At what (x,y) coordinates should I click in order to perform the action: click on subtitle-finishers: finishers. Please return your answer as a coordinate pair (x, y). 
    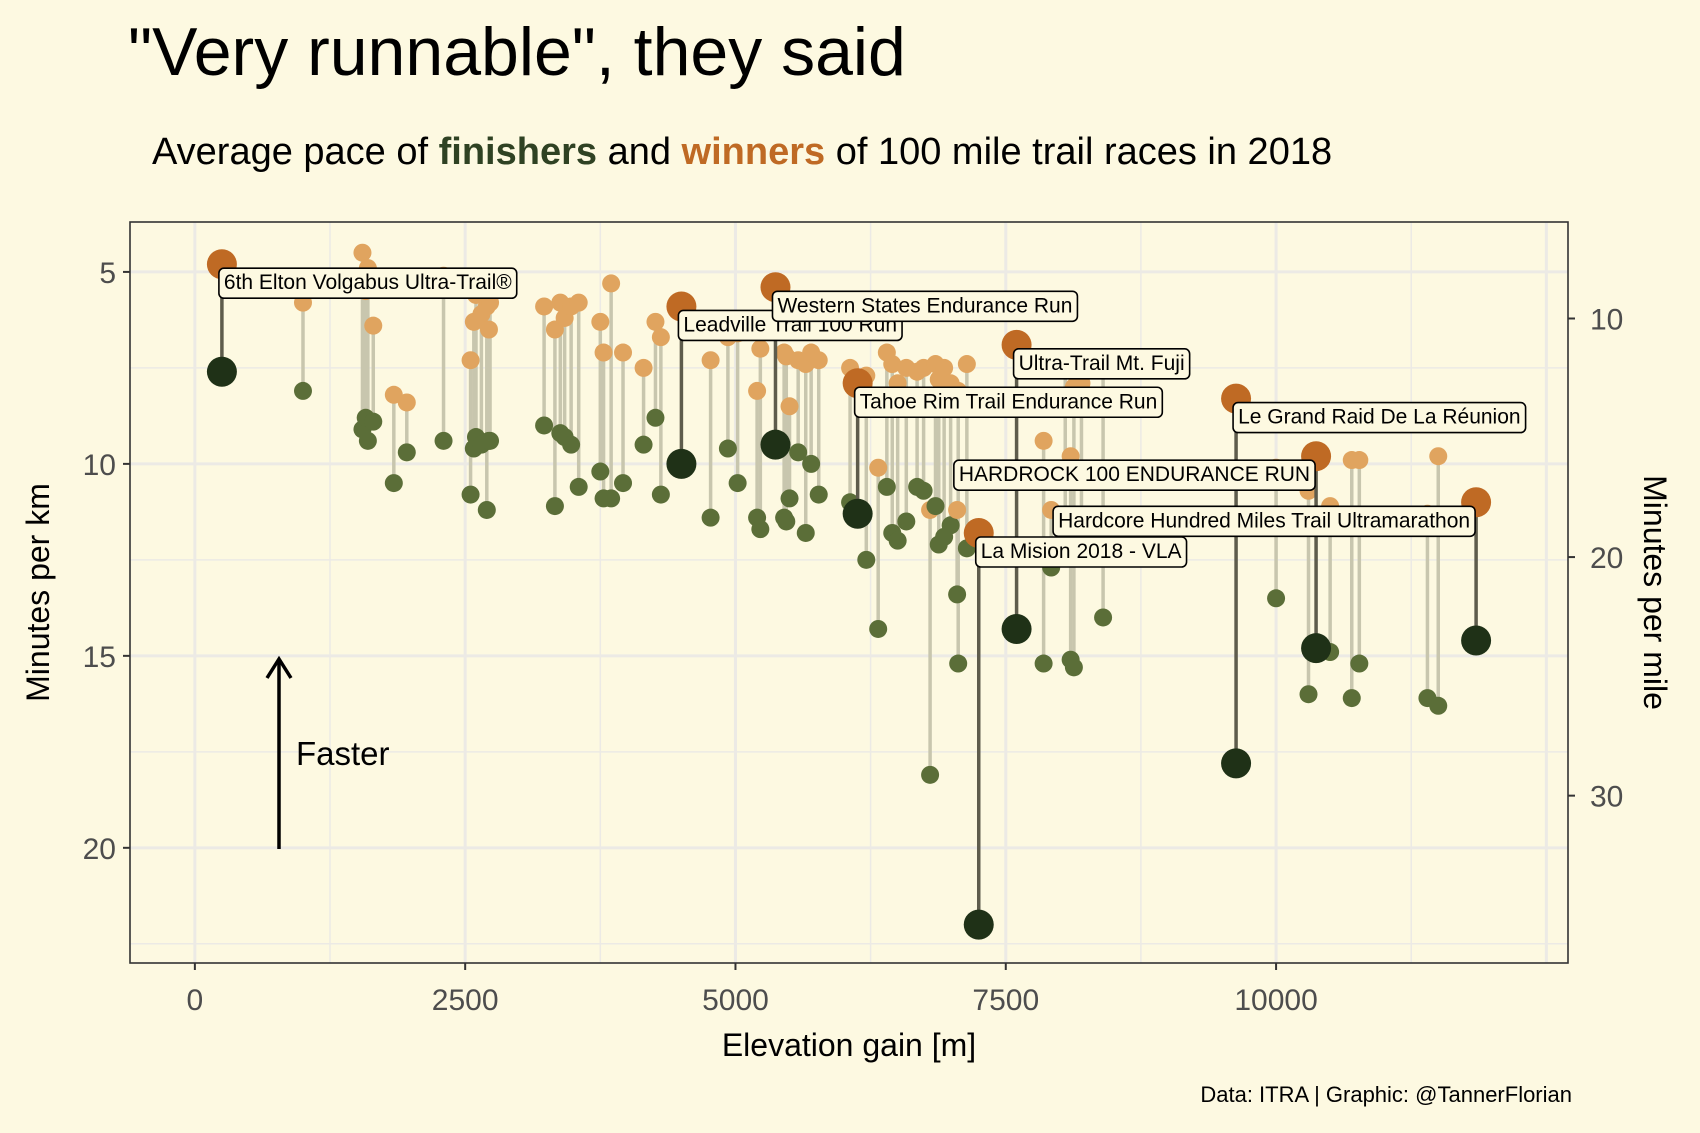
    Looking at the image, I should click on (518, 152).